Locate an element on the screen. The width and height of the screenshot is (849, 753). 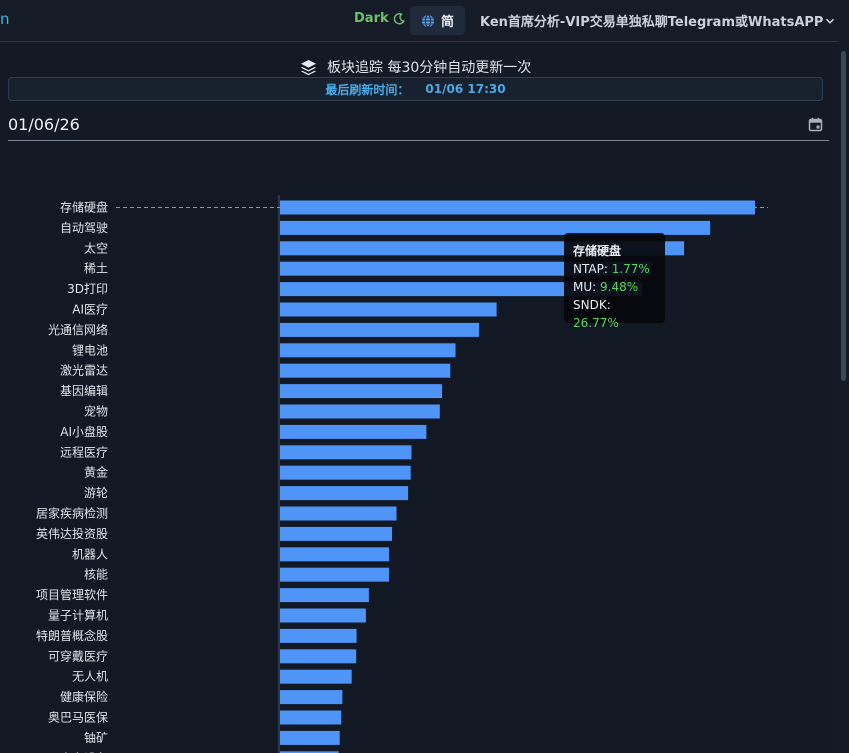
category-label: 可穿戴医疗 is located at coordinates (78, 655).